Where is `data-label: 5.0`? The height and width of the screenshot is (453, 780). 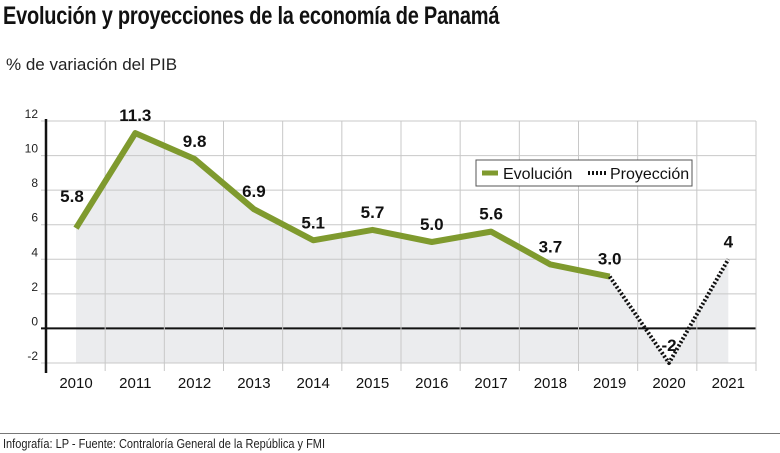
data-label: 5.0 is located at coordinates (432, 224).